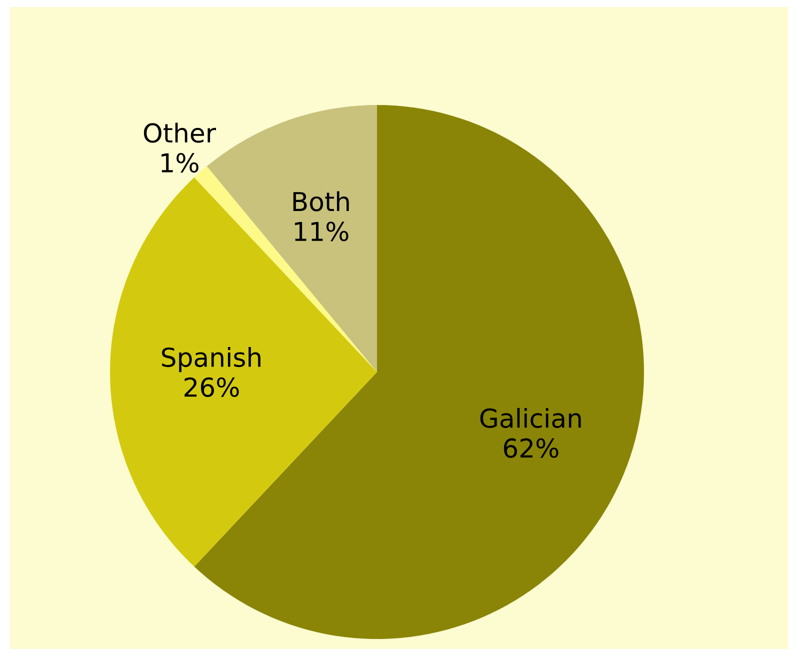 The image size is (798, 659). Describe the element at coordinates (180, 163) in the screenshot. I see `data-label: 1%` at that location.